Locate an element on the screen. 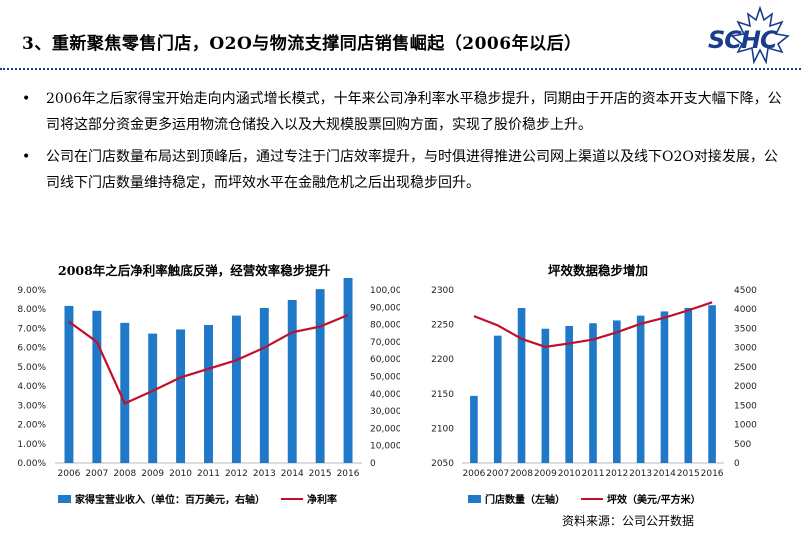  right-axis-tick-label: 20,000 is located at coordinates (385, 429).